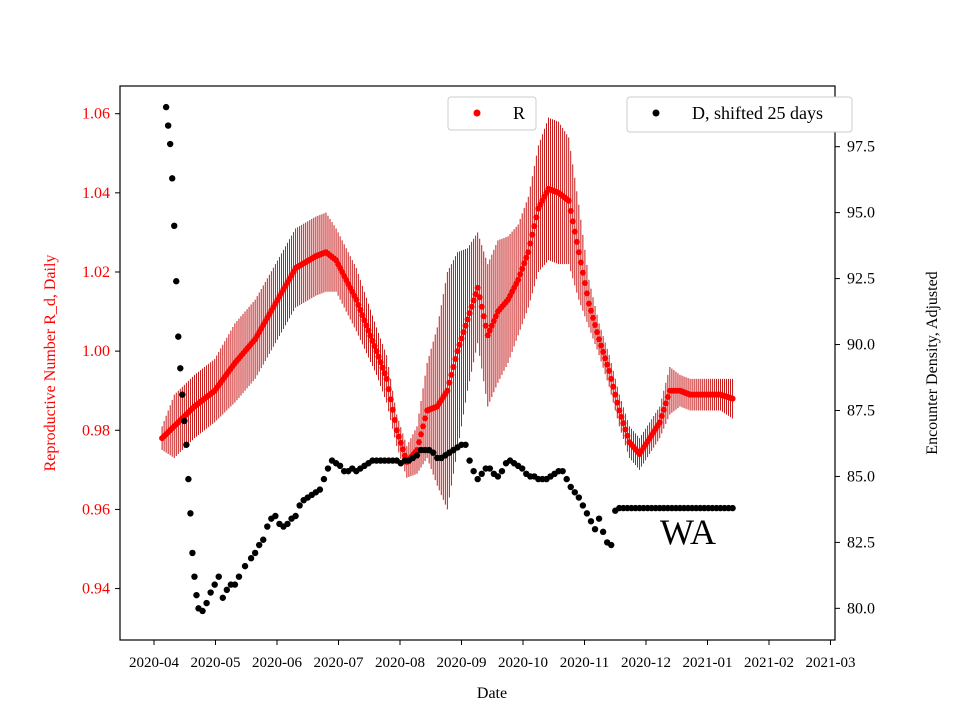 The width and height of the screenshot is (960, 720). What do you see at coordinates (96, 351) in the screenshot?
I see `left-tick-label: 1.00` at bounding box center [96, 351].